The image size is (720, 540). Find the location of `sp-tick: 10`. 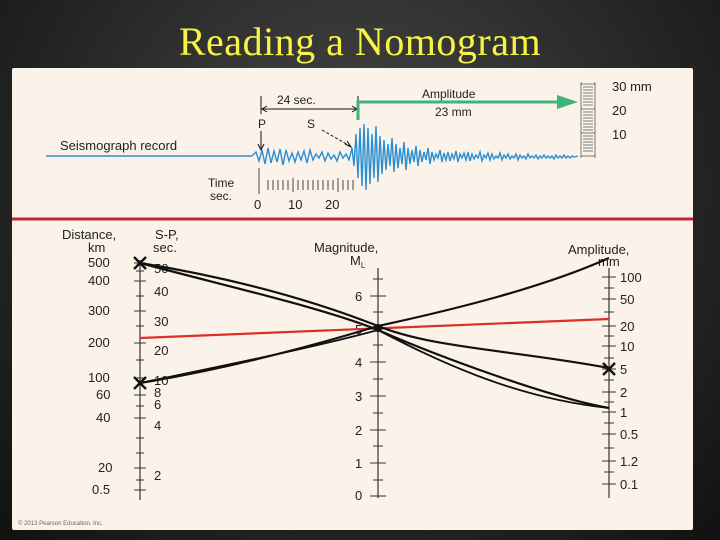

sp-tick: 10 is located at coordinates (161, 380).